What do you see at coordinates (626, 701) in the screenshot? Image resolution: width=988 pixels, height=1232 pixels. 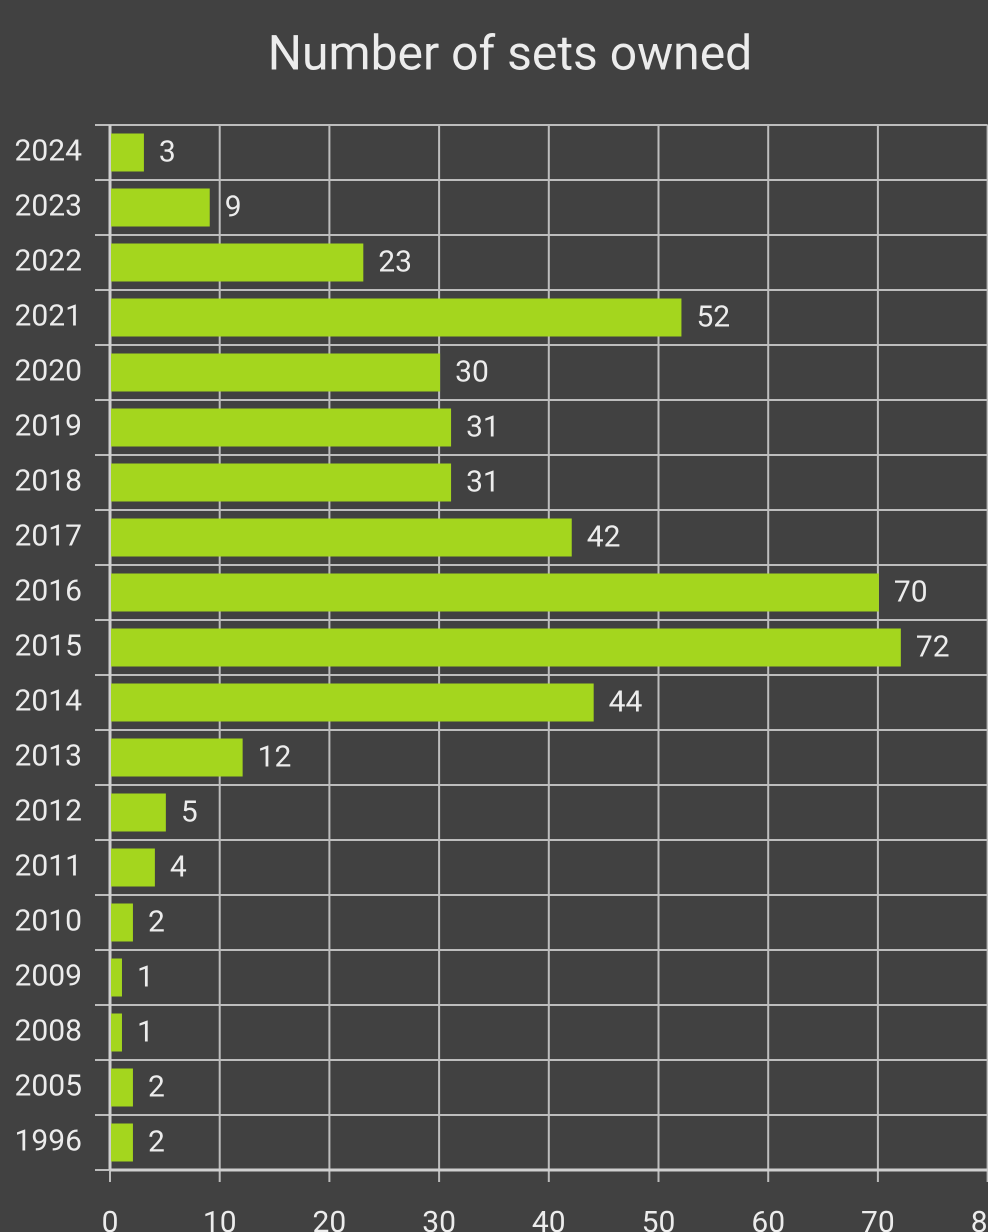 I see `data-label: 44` at bounding box center [626, 701].